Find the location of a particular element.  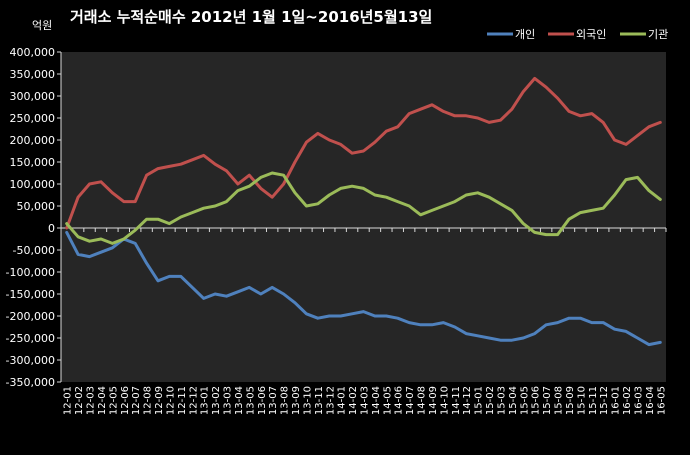

y-unit-label: 억원 is located at coordinates (42, 25).